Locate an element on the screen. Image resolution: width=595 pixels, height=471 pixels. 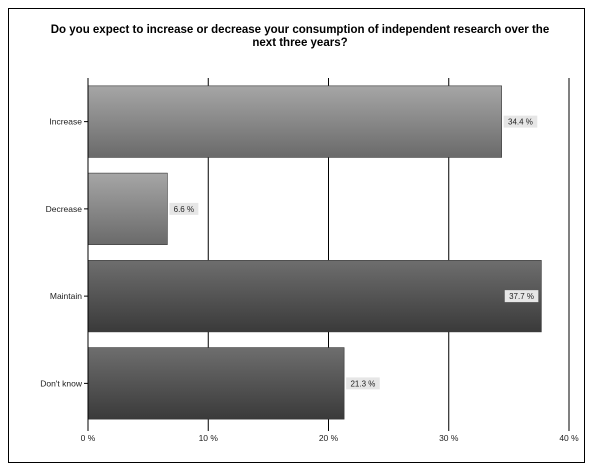
category-label: Decrease is located at coordinates (64, 209).